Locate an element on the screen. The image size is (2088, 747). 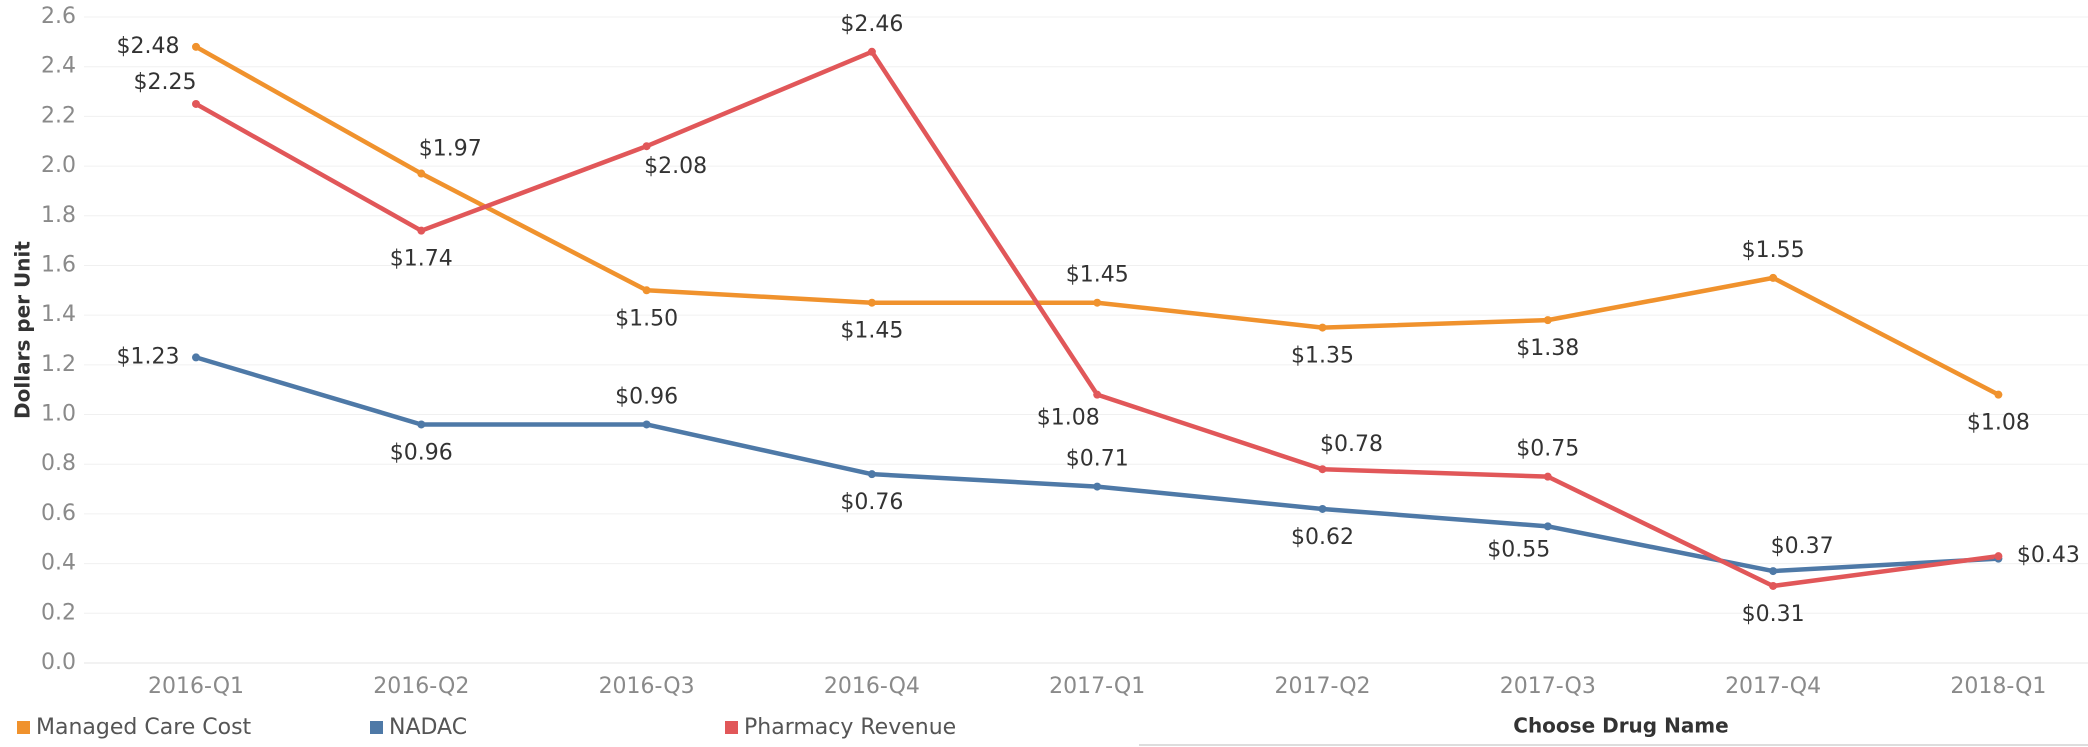
data-label: $0.55 is located at coordinates (1518, 549).